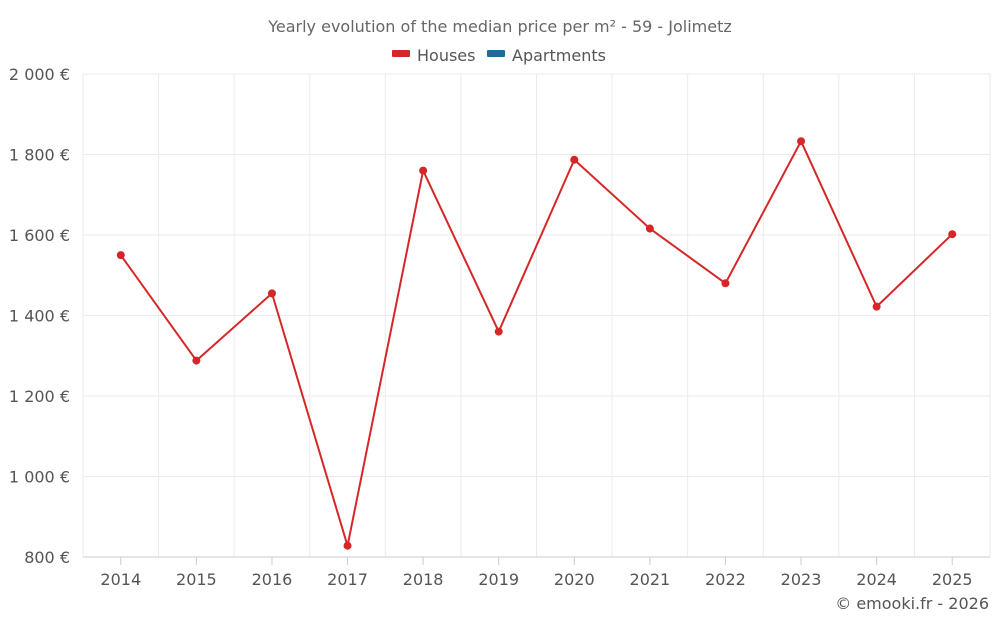  Describe the element at coordinates (498, 579) in the screenshot. I see `x-tick-label: 2019` at that location.